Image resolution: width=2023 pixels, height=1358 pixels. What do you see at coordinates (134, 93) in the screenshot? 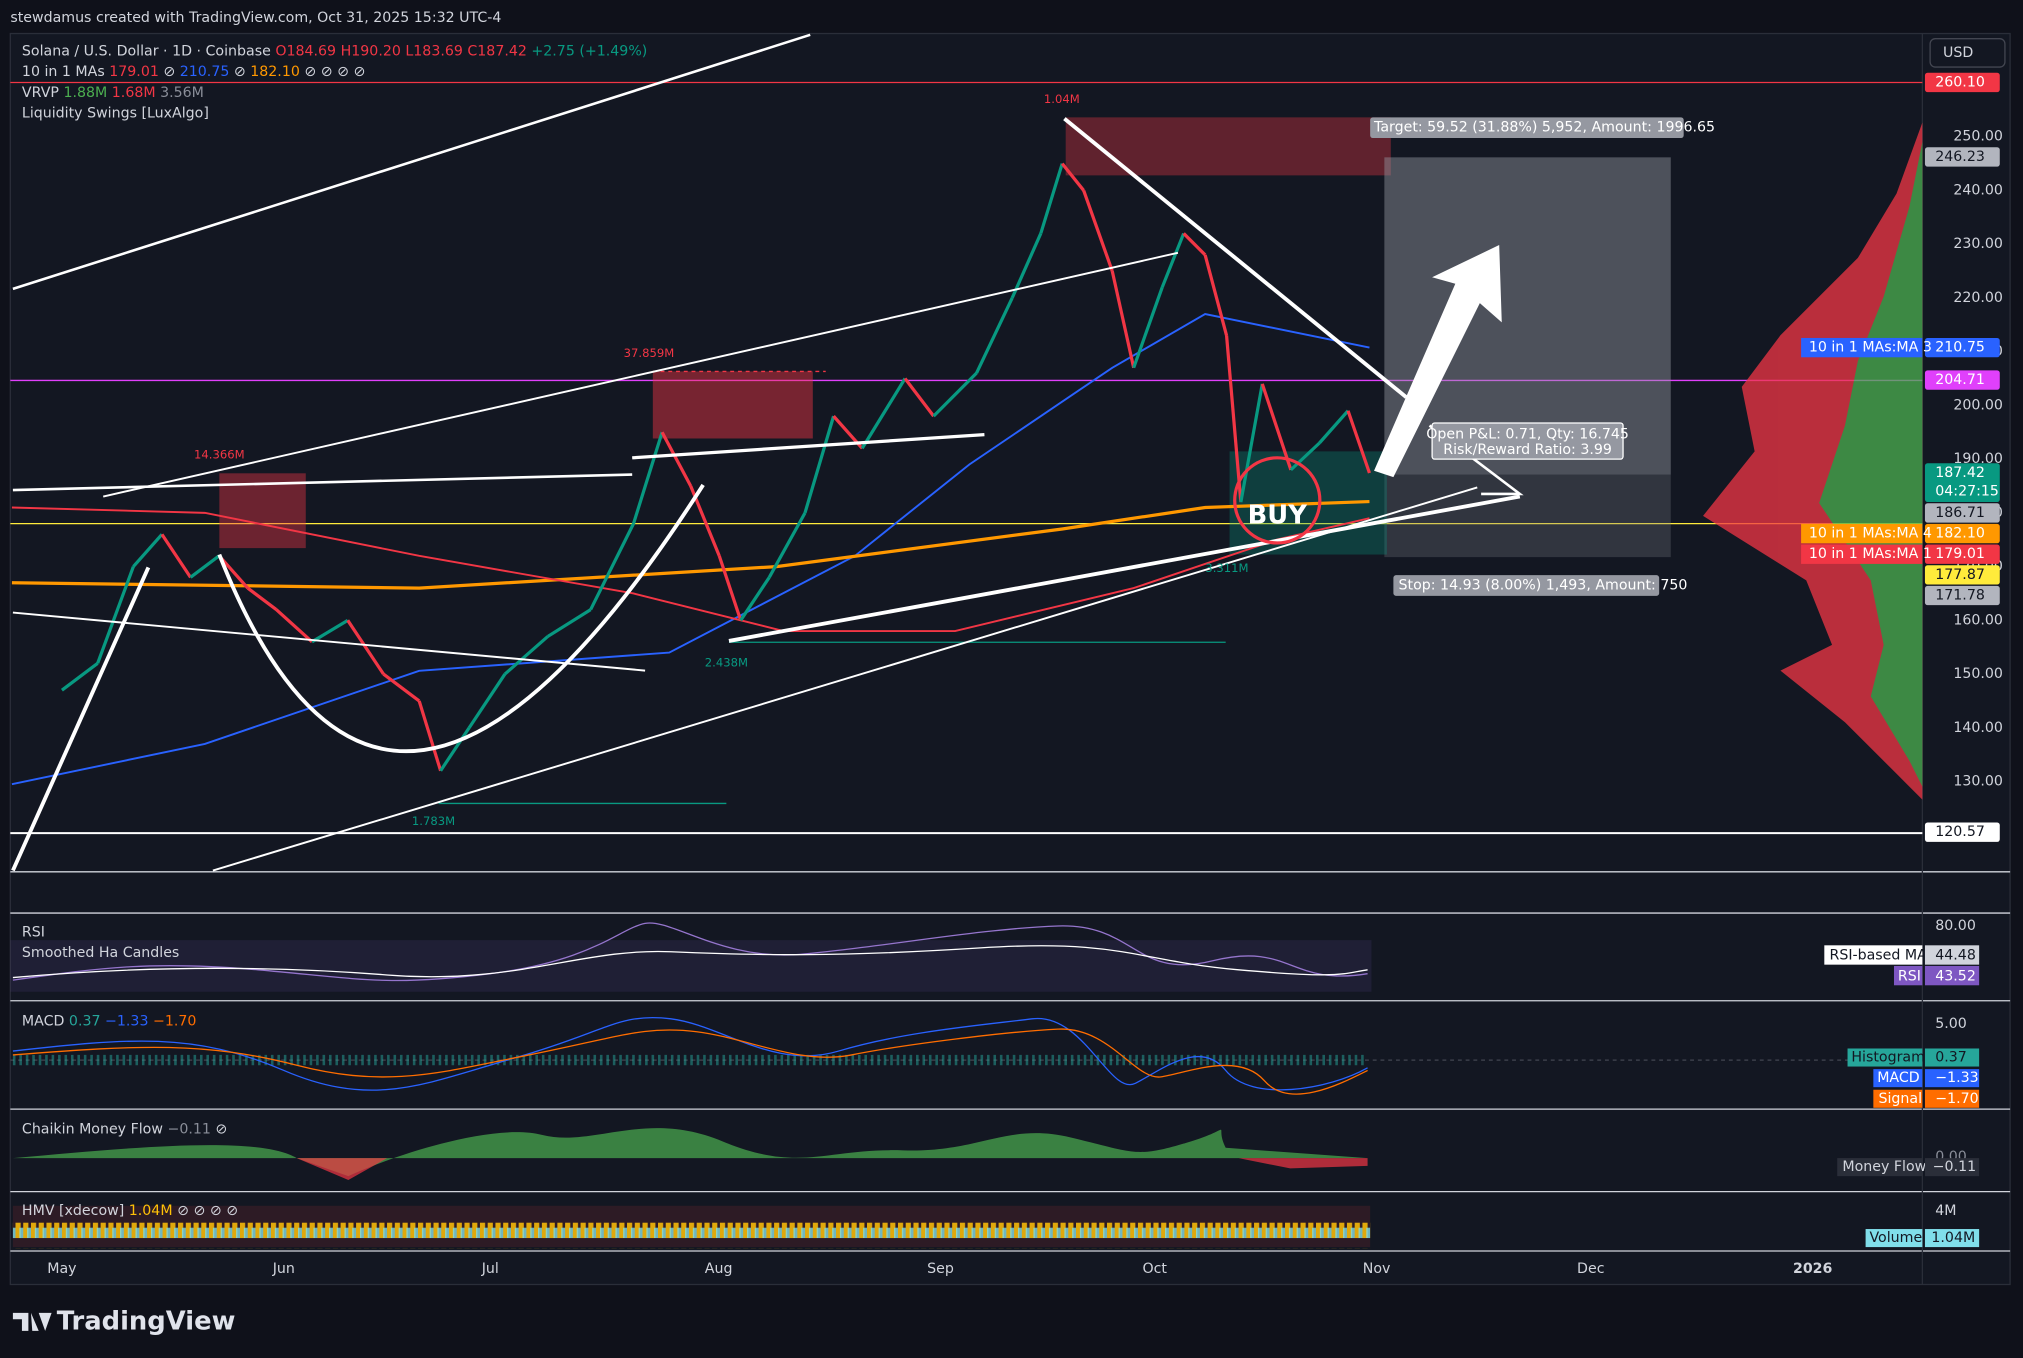
I see `vrvp-value: 1.68M` at bounding box center [134, 93].